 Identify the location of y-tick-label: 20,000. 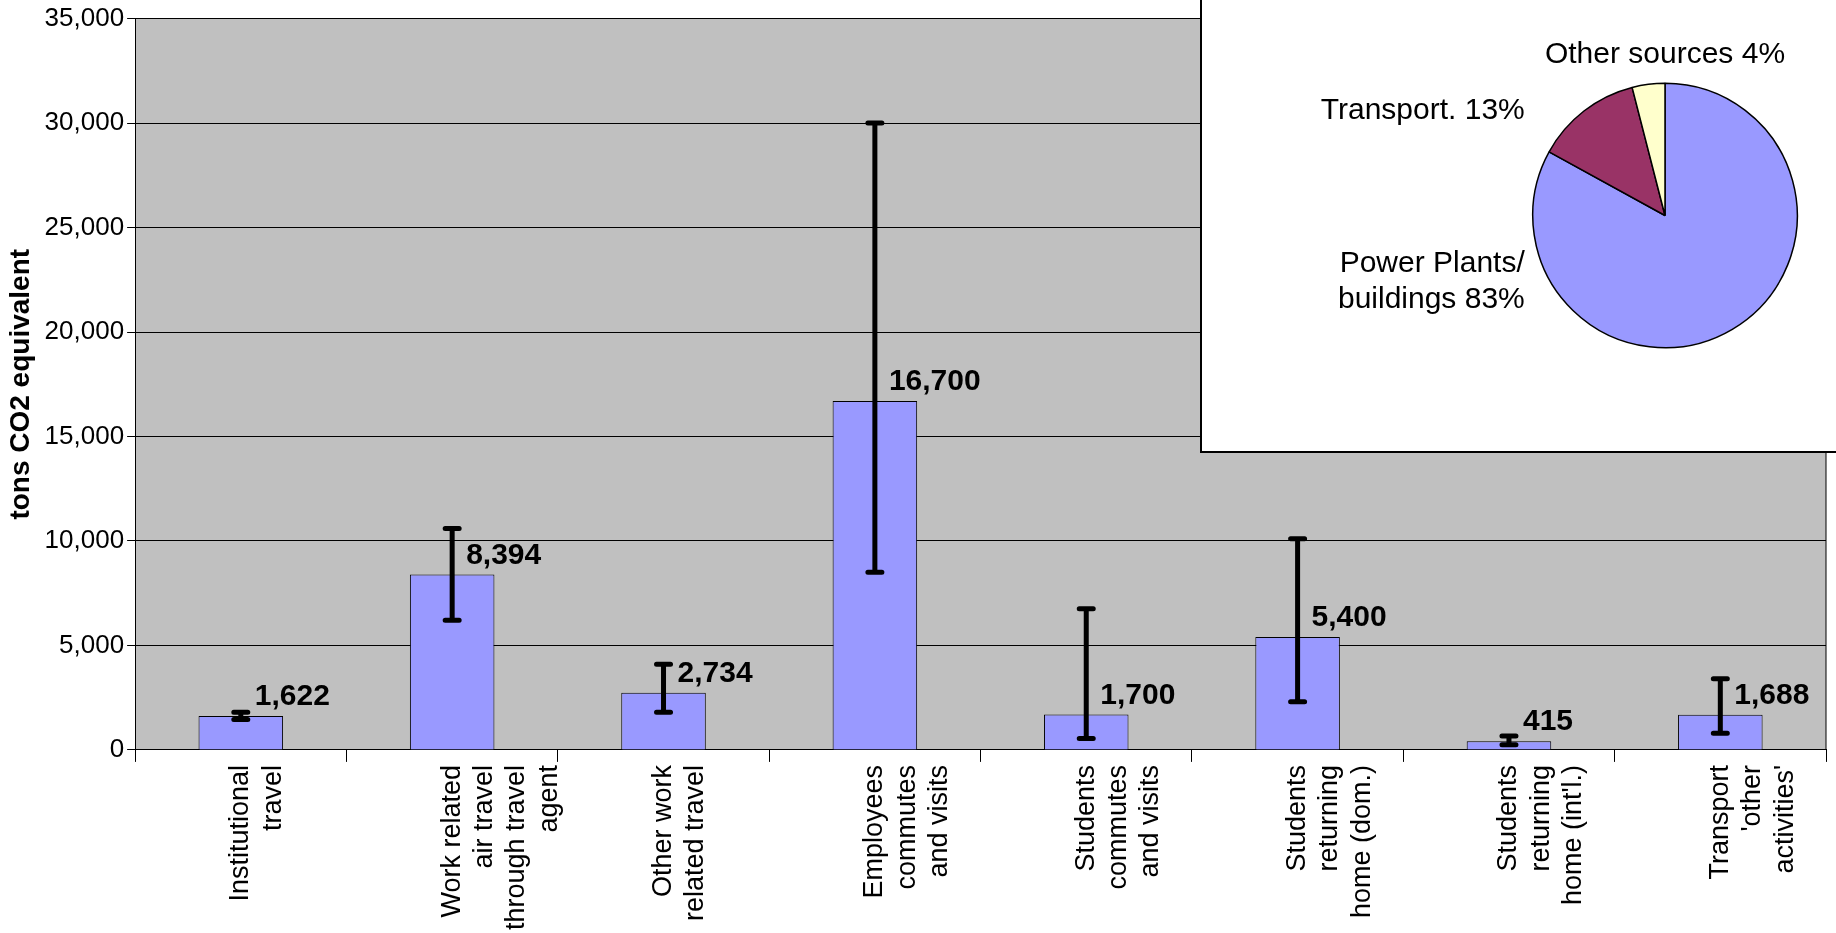
(84, 330).